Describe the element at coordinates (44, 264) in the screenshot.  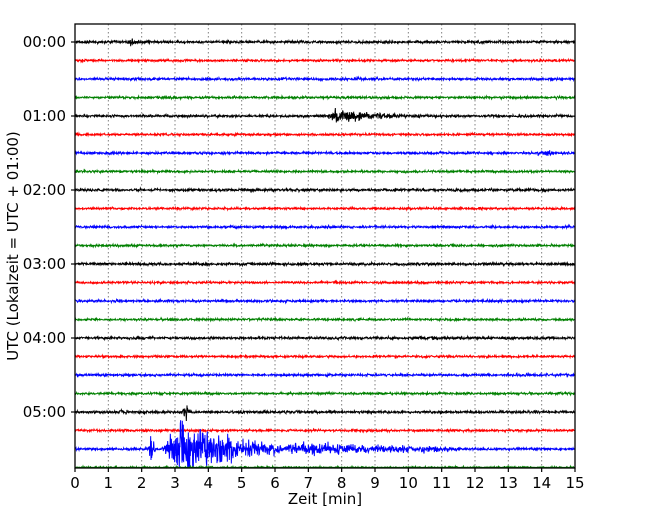
I see `y-tick-label: 03:00` at that location.